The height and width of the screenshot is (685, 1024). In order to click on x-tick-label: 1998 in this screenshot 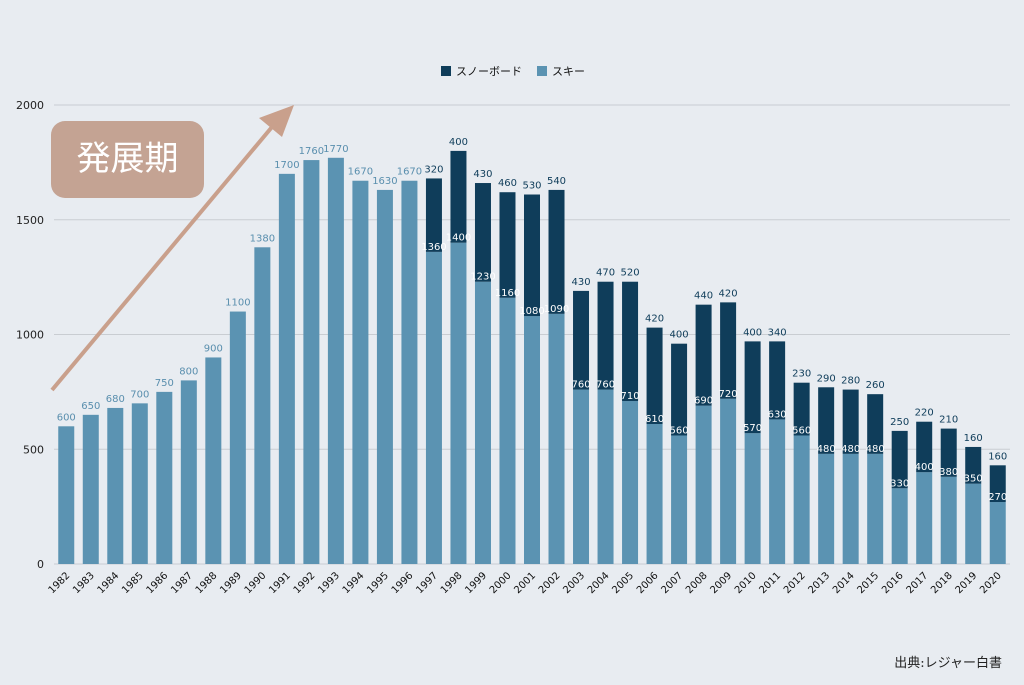, I will do `click(452, 583)`.